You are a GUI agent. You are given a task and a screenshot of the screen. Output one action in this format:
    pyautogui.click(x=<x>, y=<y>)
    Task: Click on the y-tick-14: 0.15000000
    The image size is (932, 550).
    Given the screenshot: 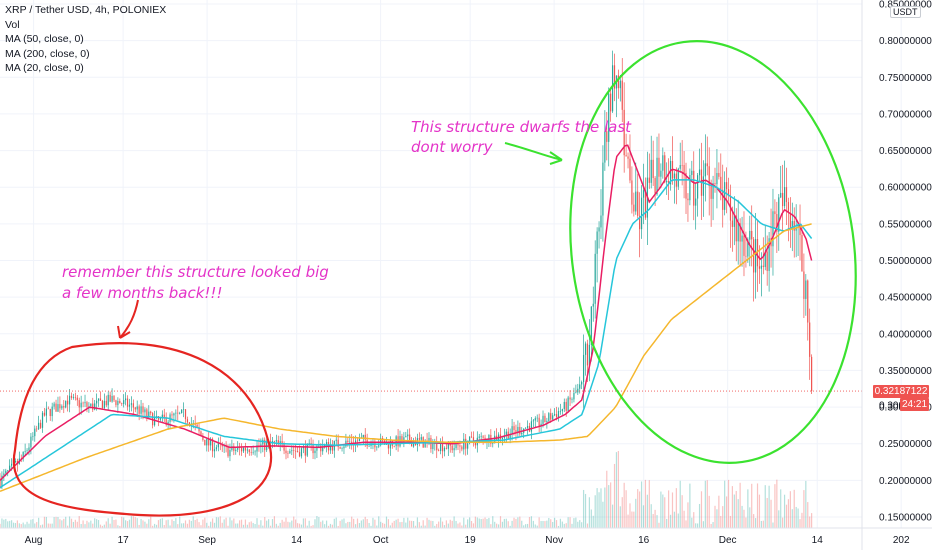 What is the action you would take?
    pyautogui.click(x=905, y=518)
    